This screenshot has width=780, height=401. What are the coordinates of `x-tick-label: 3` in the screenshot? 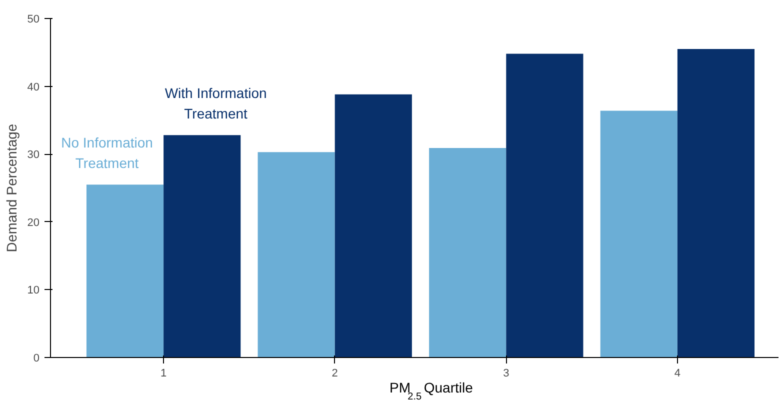 It's located at (506, 374).